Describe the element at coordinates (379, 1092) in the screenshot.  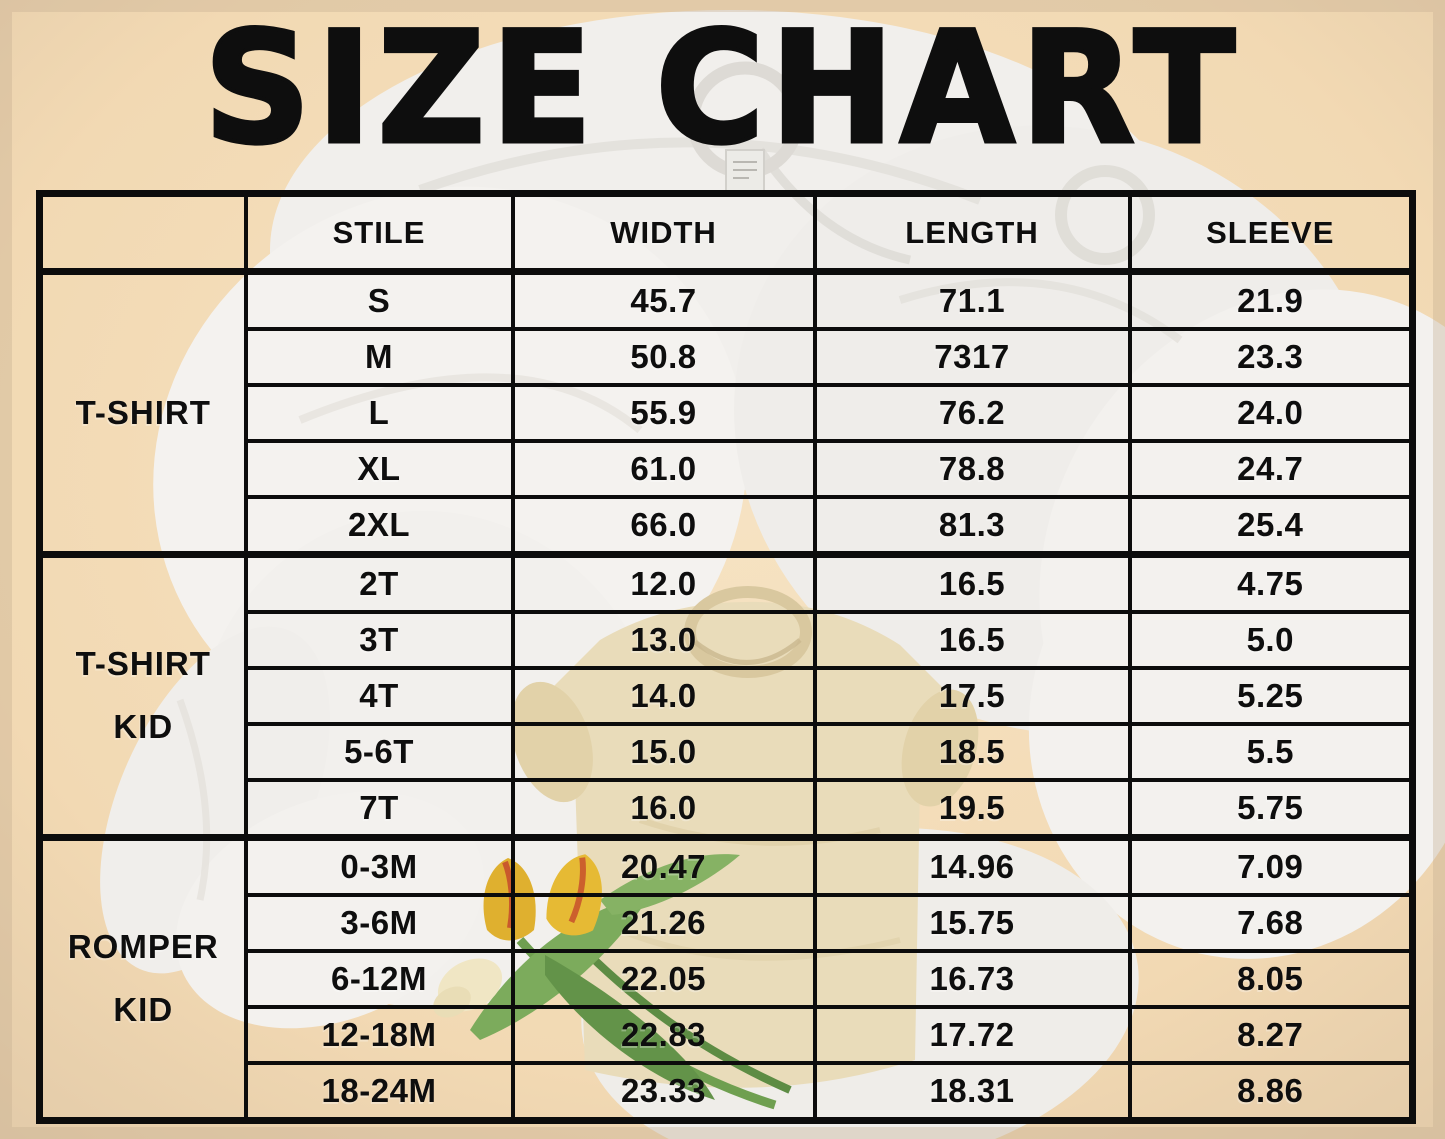
I see `cell-stile: 18-24M` at that location.